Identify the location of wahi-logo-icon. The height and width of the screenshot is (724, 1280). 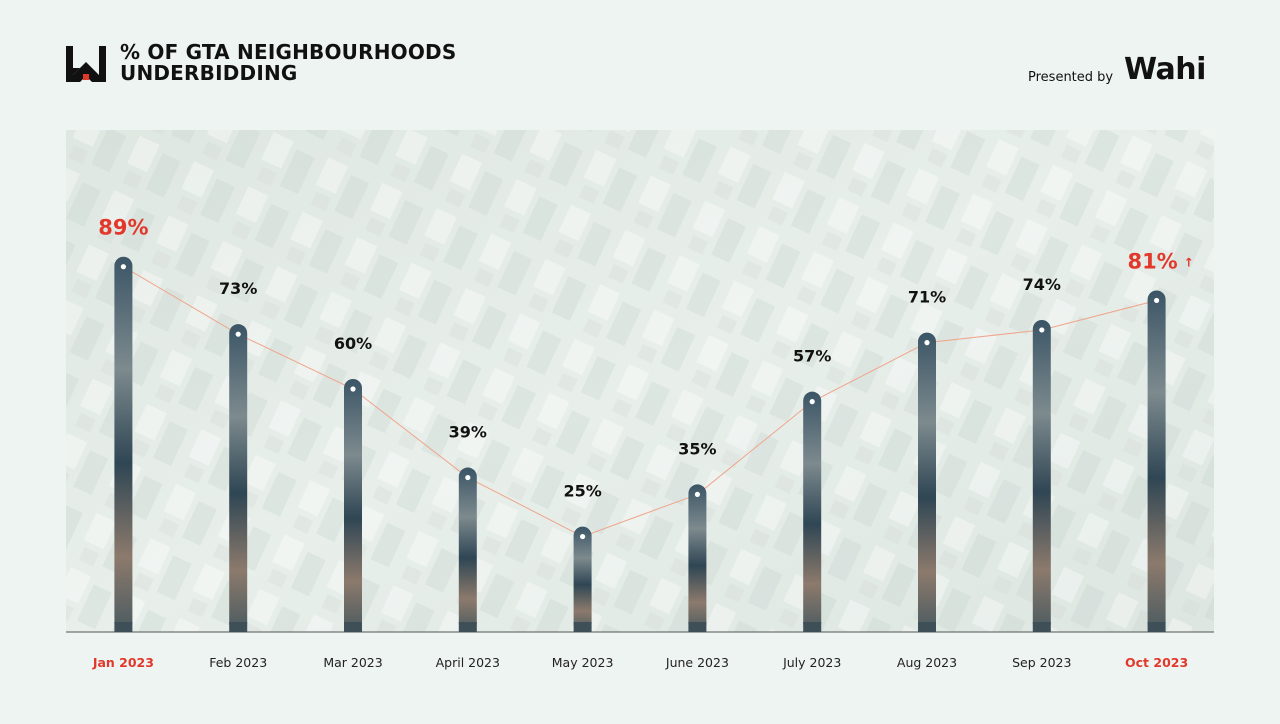
(86, 64).